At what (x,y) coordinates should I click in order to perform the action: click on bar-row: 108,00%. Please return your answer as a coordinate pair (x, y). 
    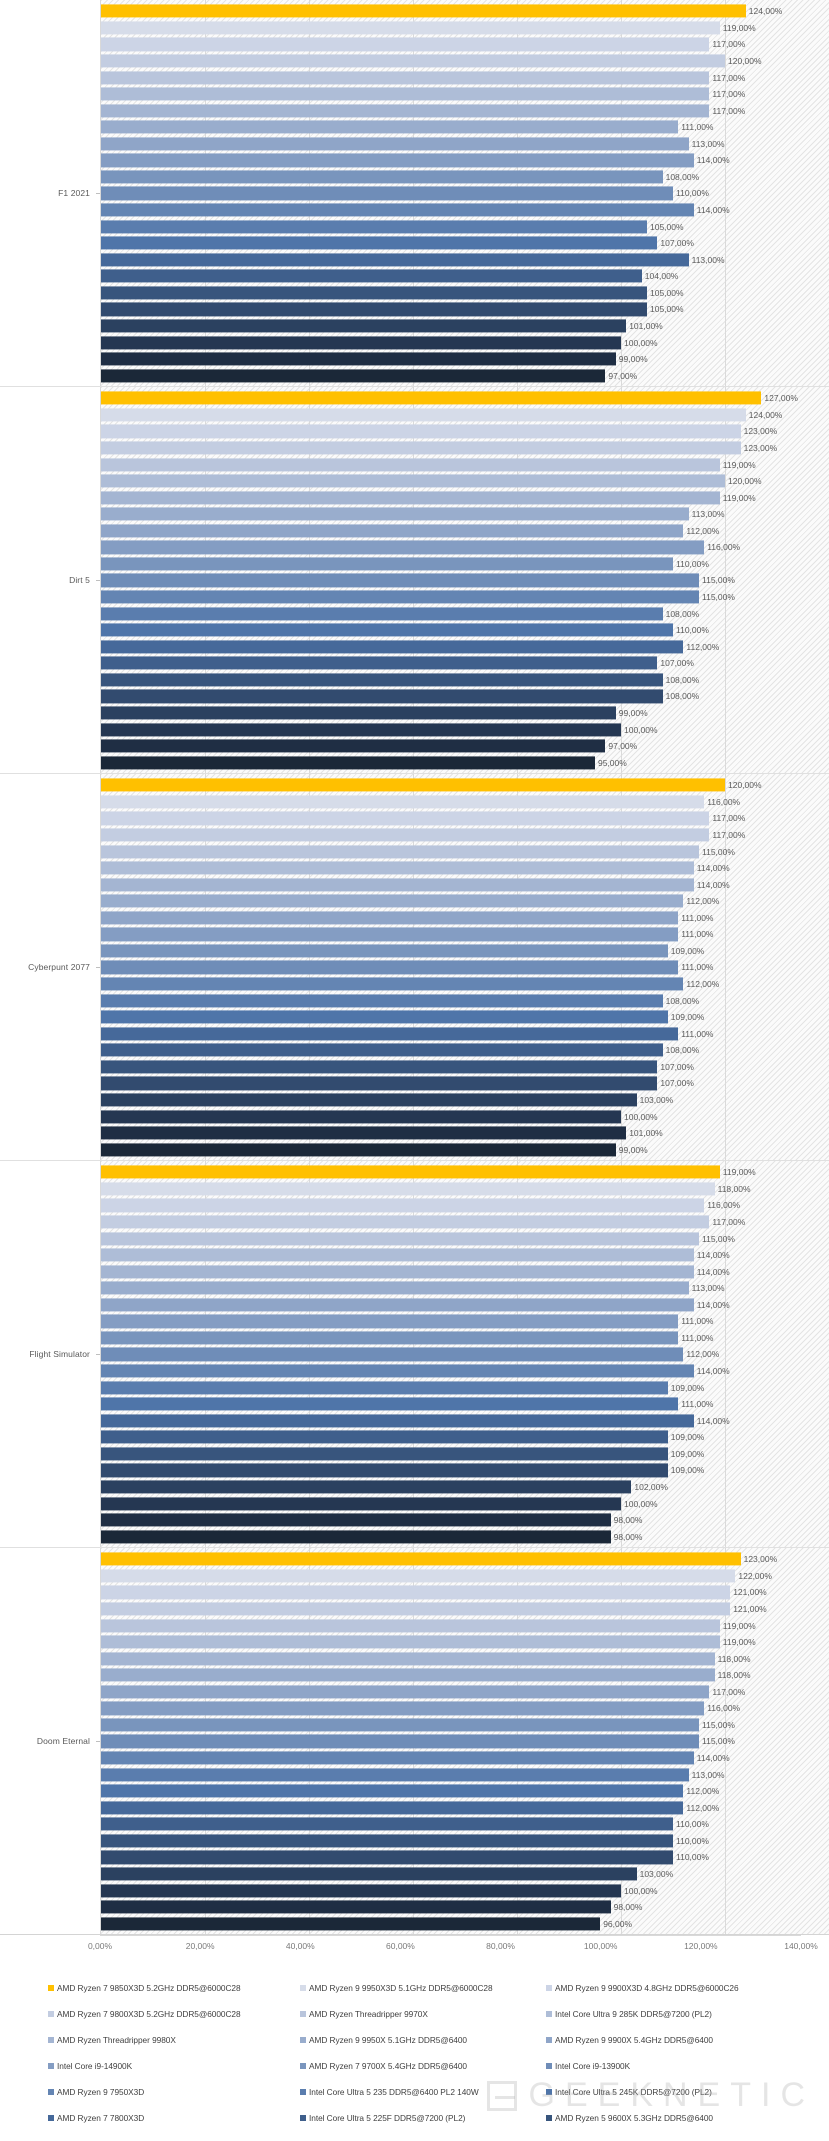
    Looking at the image, I should click on (465, 696).